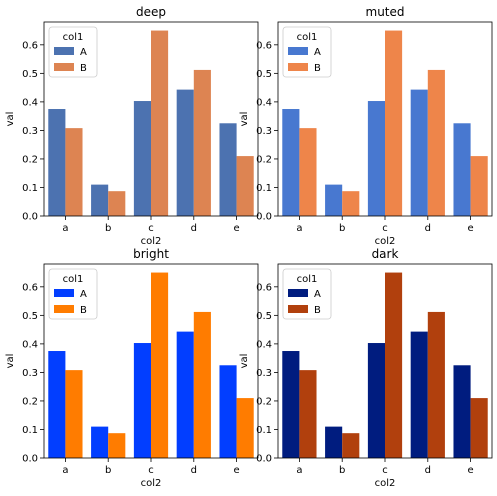 The width and height of the screenshot is (497, 496). What do you see at coordinates (385, 254) in the screenshot?
I see `subplot-title: dark` at bounding box center [385, 254].